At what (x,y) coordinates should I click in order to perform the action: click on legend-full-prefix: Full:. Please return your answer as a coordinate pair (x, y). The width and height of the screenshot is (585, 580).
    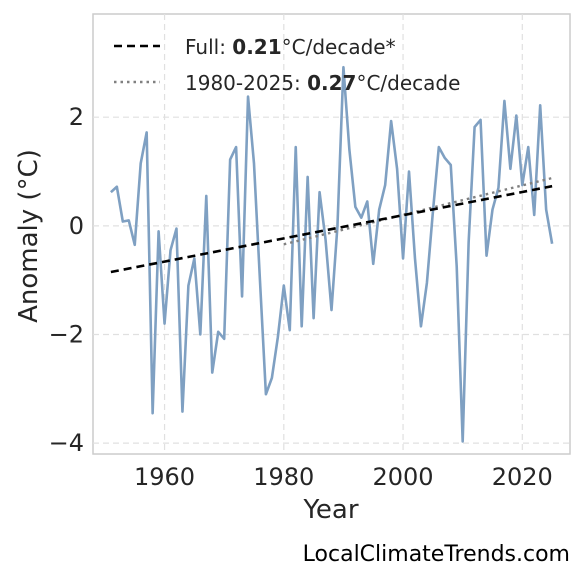
    Looking at the image, I should click on (208, 47).